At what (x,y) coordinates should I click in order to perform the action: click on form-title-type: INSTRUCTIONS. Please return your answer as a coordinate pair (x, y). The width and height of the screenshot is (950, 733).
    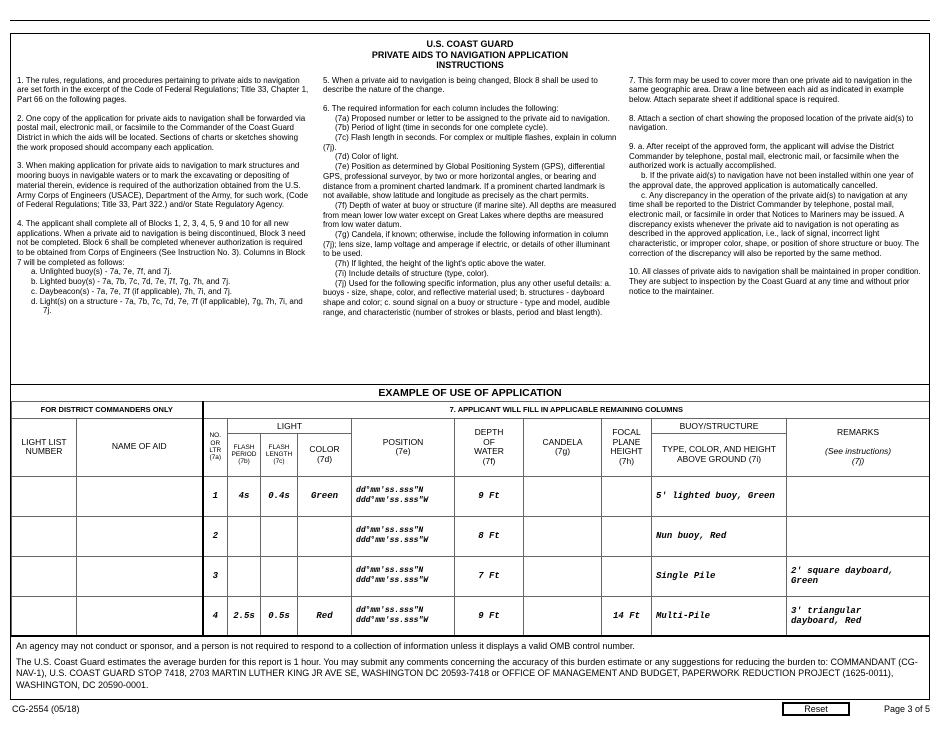
    Looking at the image, I should click on (470, 65).